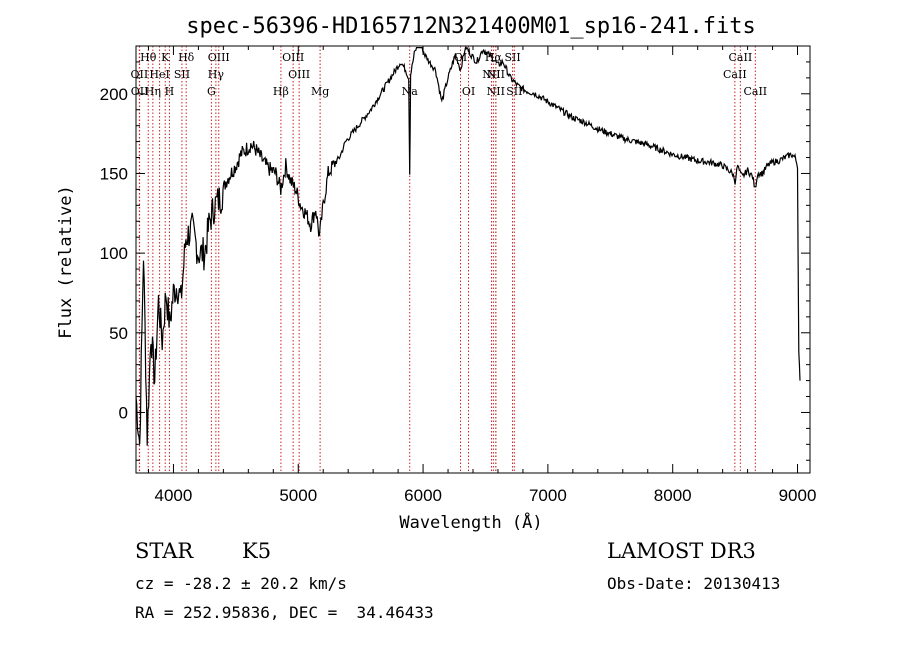 The width and height of the screenshot is (900, 649). I want to click on y-tick-label: 200, so click(114, 94).